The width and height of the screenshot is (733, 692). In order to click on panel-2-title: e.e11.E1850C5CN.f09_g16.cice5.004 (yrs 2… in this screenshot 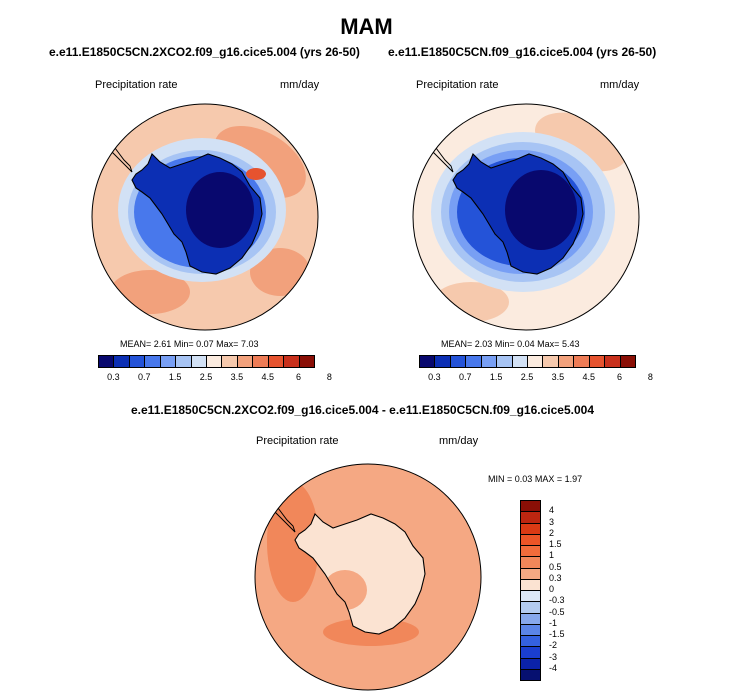, I will do `click(522, 52)`.